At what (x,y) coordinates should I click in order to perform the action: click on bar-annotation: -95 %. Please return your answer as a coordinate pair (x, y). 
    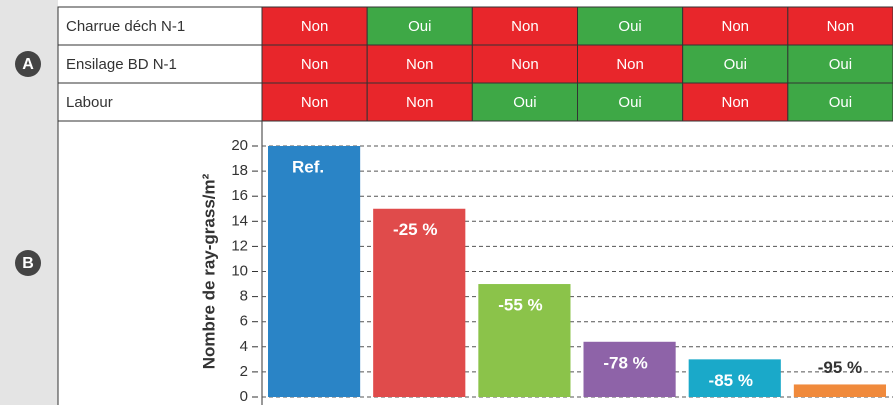
    Looking at the image, I should click on (840, 367).